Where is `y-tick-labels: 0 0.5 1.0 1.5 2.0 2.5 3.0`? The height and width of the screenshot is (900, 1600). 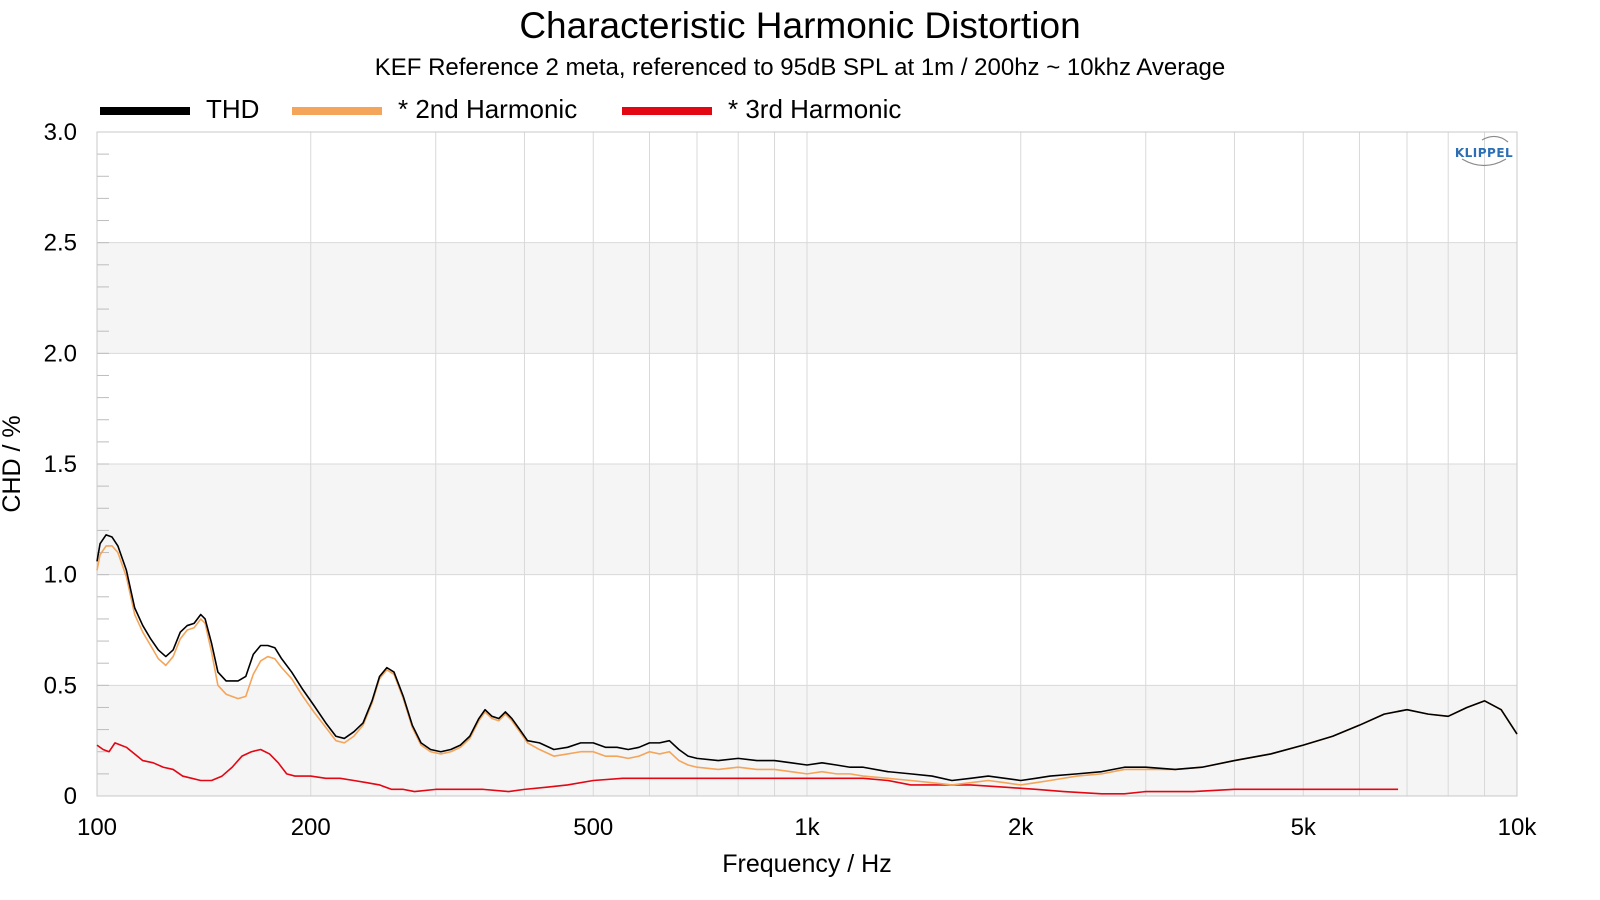 y-tick-labels: 0 0.5 1.0 1.5 2.0 2.5 3.0 is located at coordinates (60, 464).